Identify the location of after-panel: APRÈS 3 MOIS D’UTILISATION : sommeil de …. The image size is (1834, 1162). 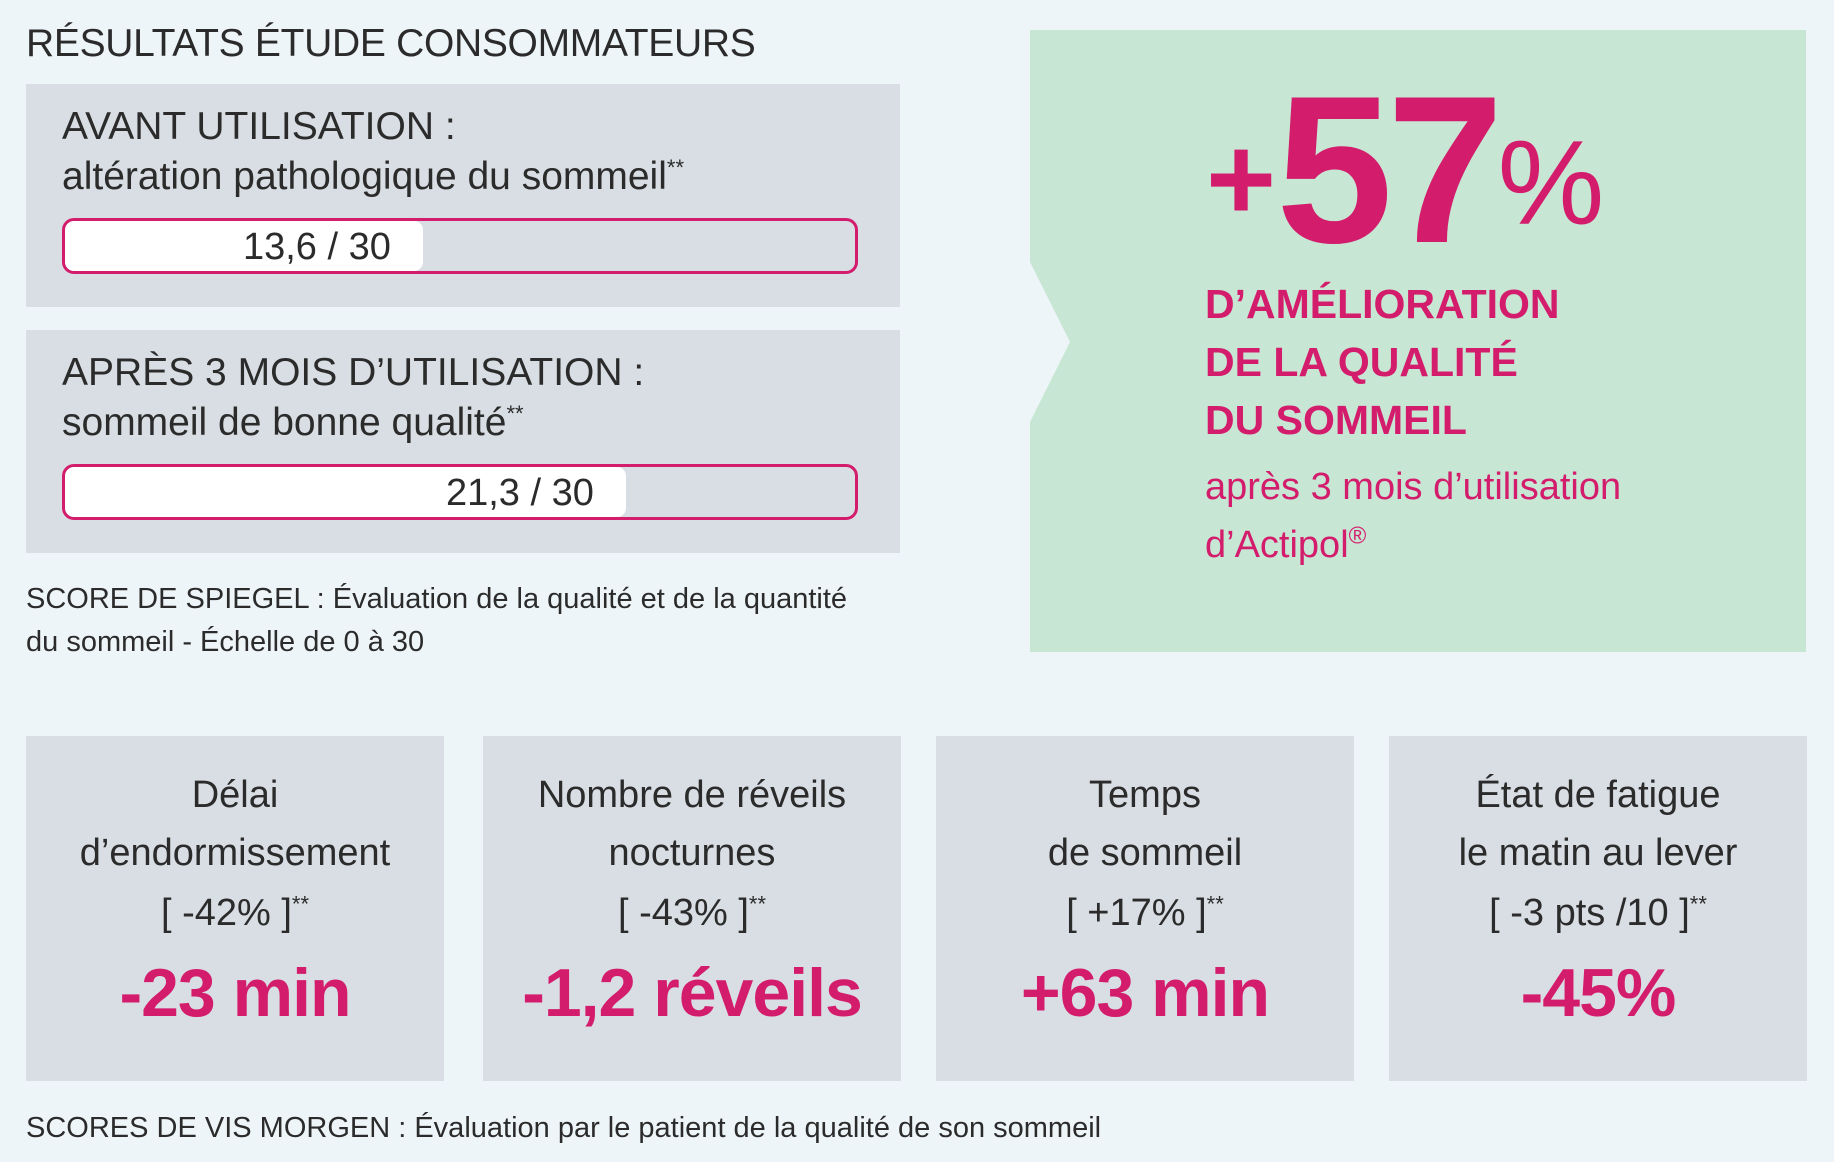
(463, 441).